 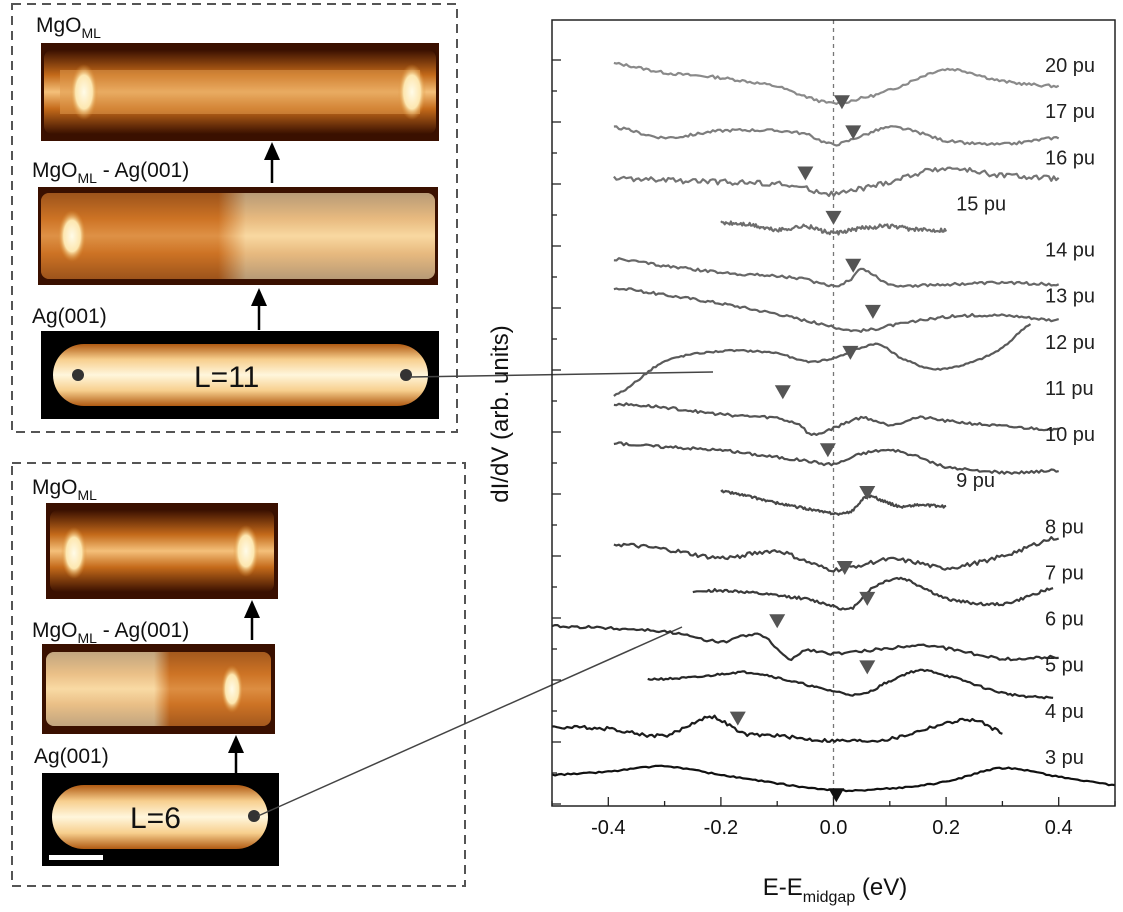 What do you see at coordinates (782, 392) in the screenshot?
I see `gap-marker-11-pu` at bounding box center [782, 392].